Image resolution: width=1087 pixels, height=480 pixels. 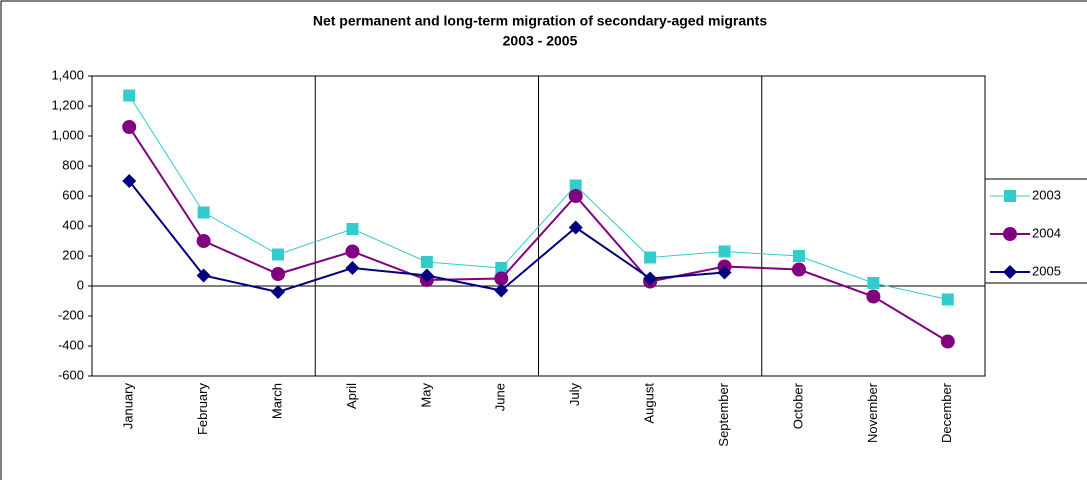 What do you see at coordinates (67, 134) in the screenshot?
I see `y-tick-label: 1,000` at bounding box center [67, 134].